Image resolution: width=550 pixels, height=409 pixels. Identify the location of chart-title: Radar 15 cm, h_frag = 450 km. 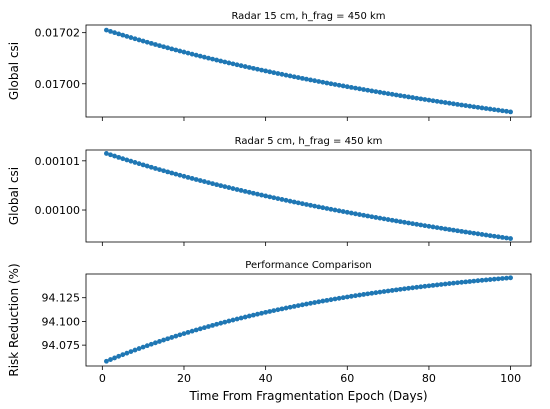
(308, 16).